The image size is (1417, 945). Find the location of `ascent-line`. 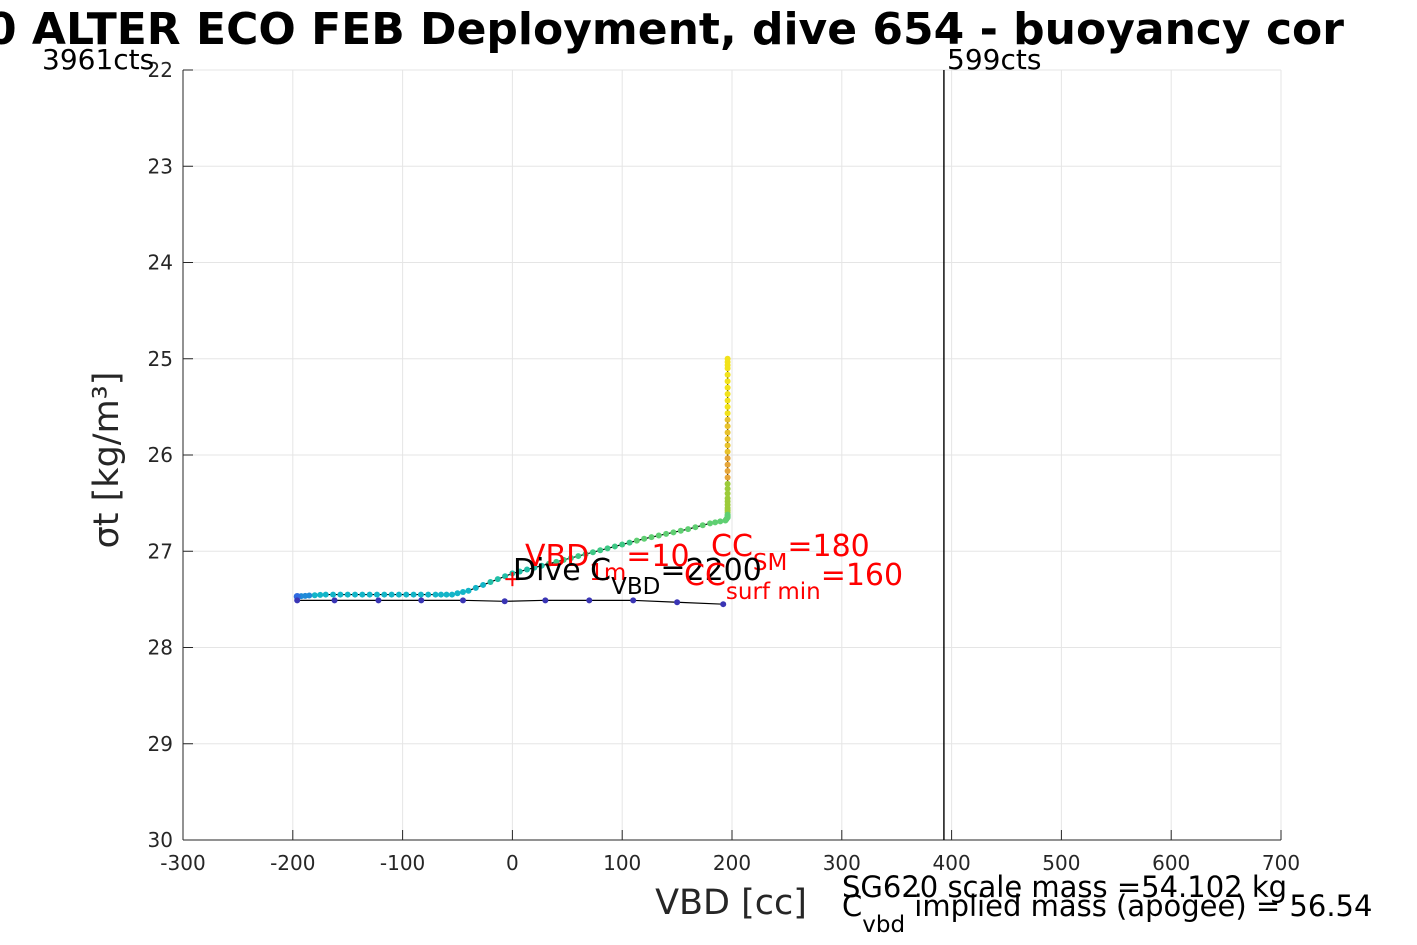

ascent-line is located at coordinates (510, 602).